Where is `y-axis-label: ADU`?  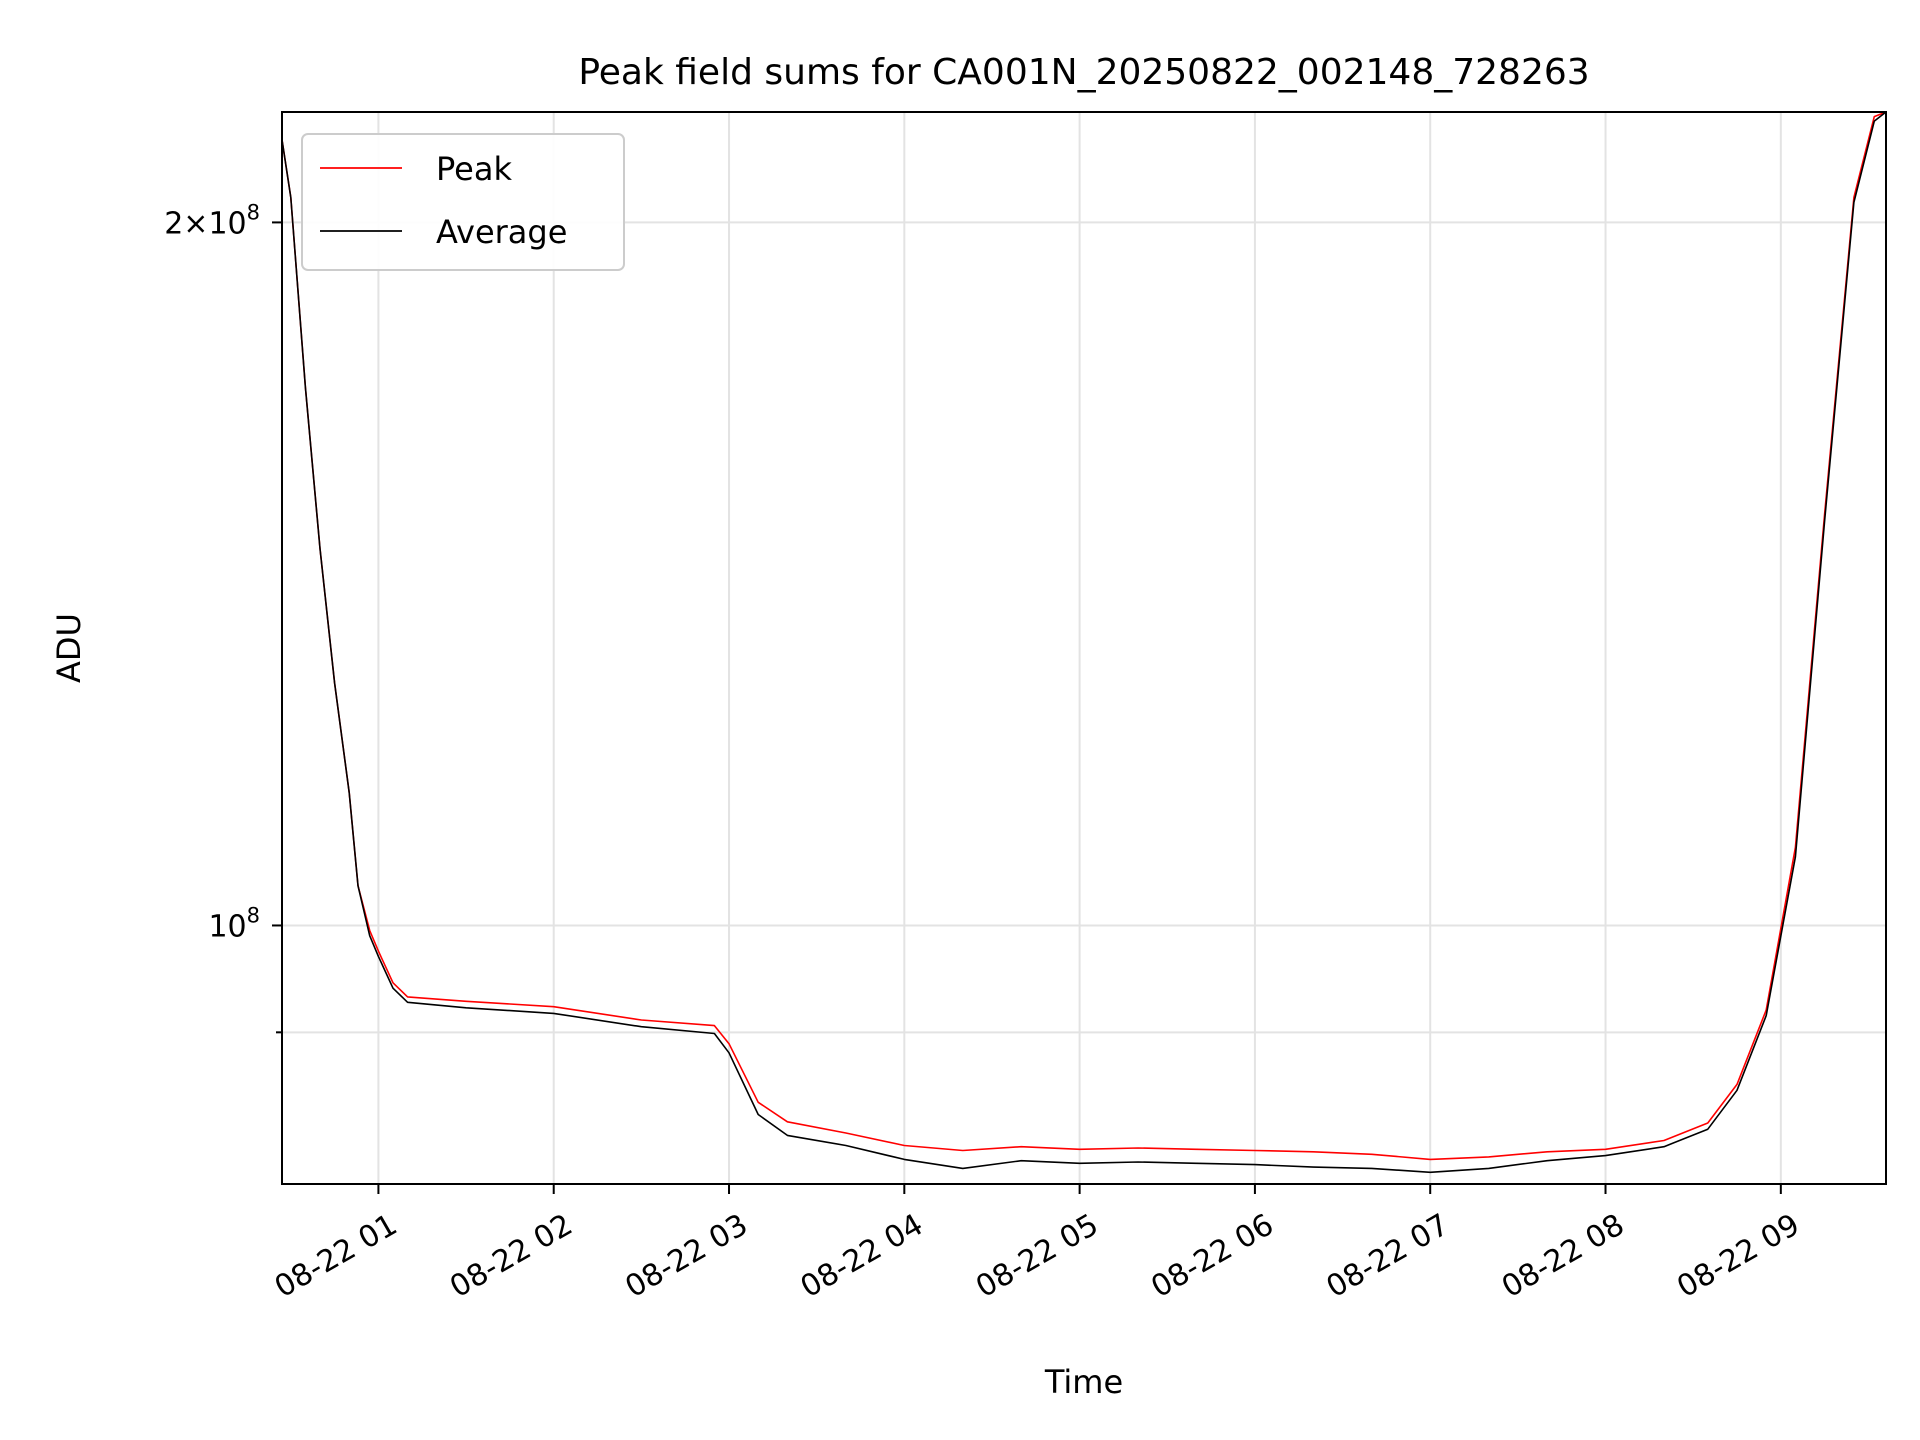
y-axis-label: ADU is located at coordinates (69, 648).